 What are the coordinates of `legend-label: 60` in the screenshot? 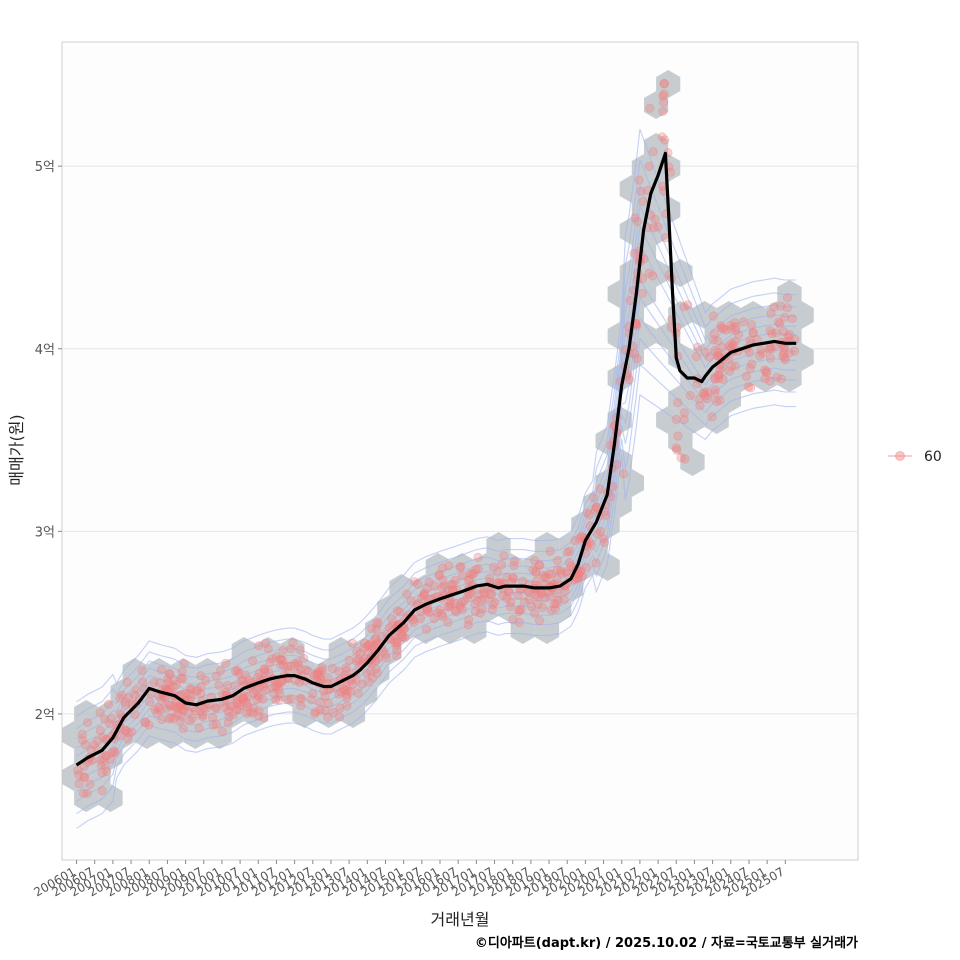 It's located at (933, 457).